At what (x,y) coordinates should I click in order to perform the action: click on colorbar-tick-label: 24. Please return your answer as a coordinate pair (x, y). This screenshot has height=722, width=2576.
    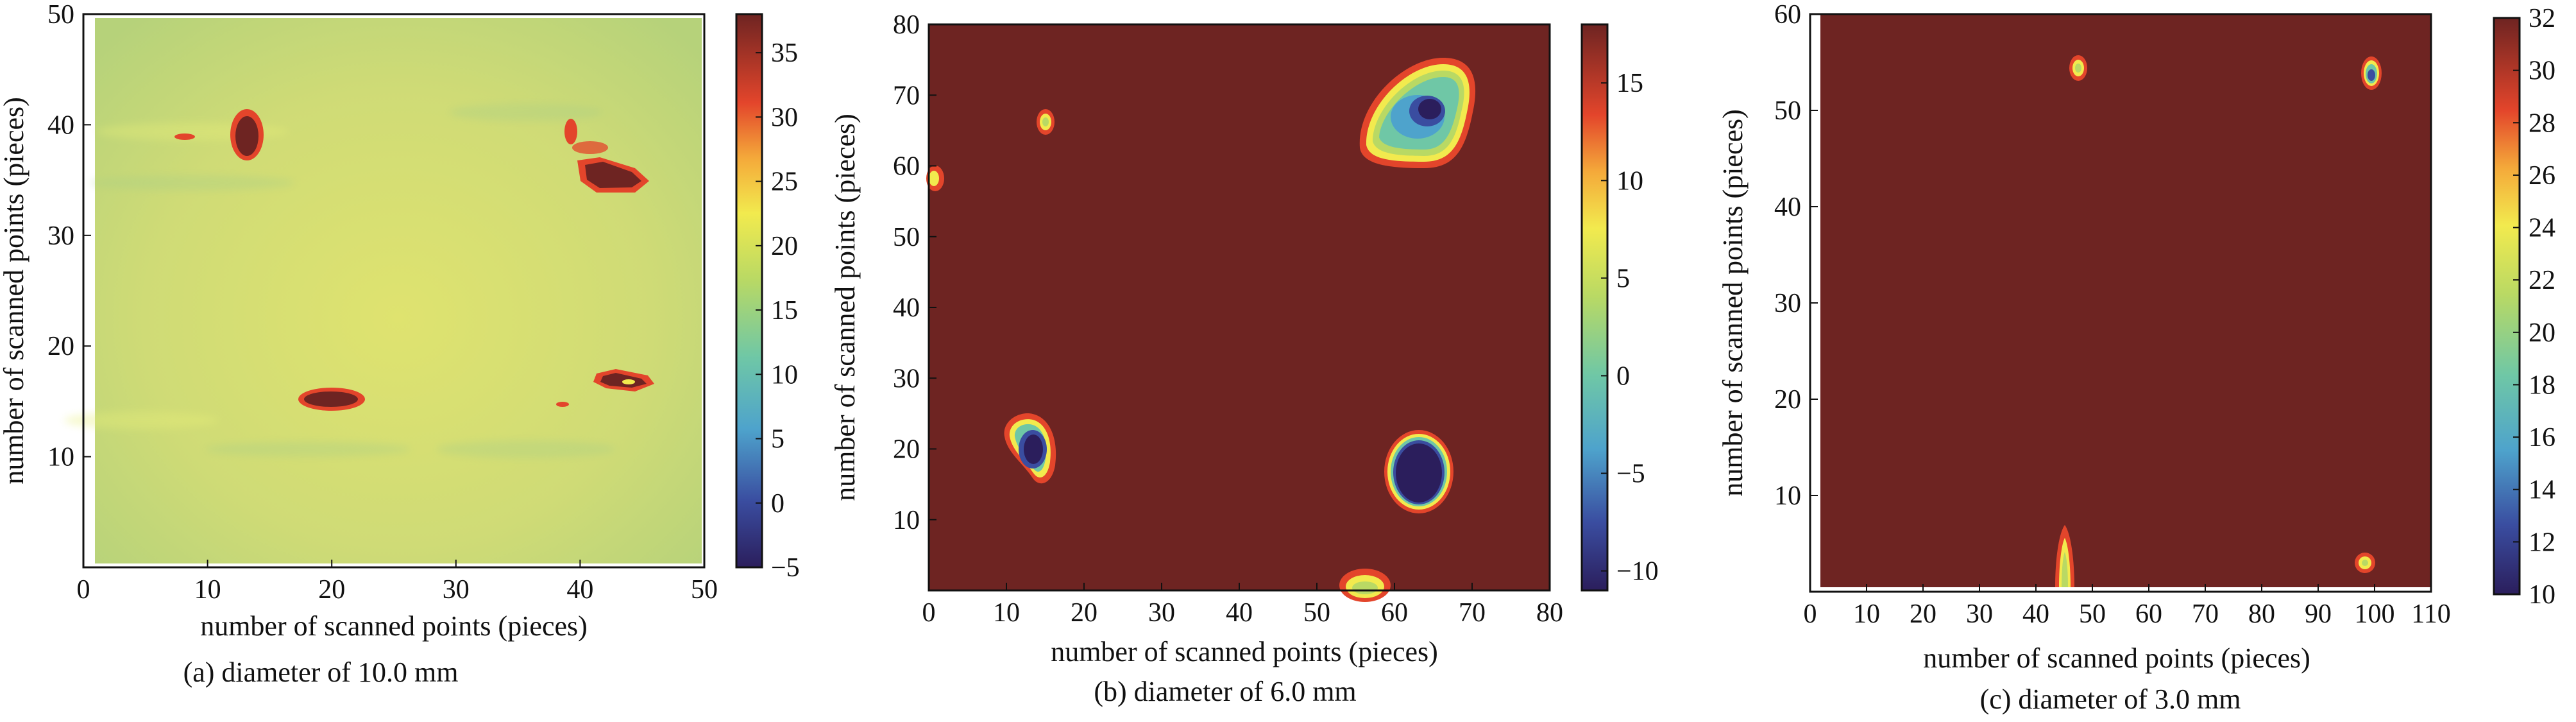
    Looking at the image, I should click on (2542, 228).